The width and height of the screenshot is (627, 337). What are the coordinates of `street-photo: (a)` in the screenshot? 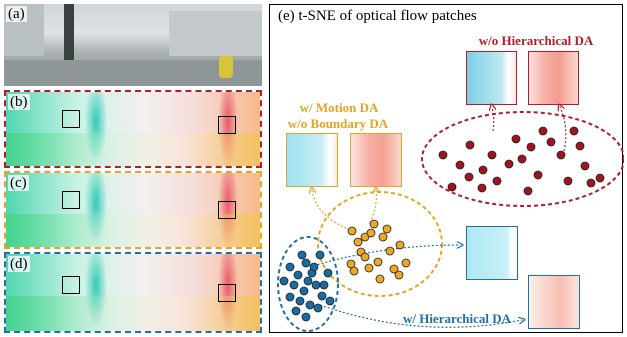 It's located at (133, 45).